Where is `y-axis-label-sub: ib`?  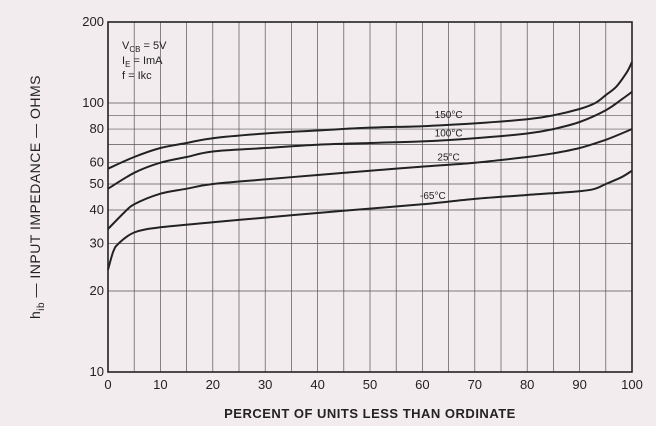 y-axis-label-sub: ib is located at coordinates (41, 306).